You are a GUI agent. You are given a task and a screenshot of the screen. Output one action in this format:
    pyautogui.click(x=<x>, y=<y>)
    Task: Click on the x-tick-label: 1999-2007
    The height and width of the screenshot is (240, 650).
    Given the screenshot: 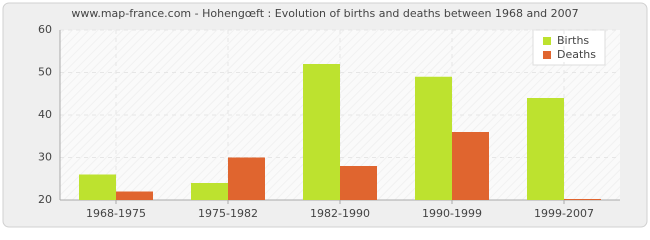 What is the action you would take?
    pyautogui.click(x=564, y=213)
    